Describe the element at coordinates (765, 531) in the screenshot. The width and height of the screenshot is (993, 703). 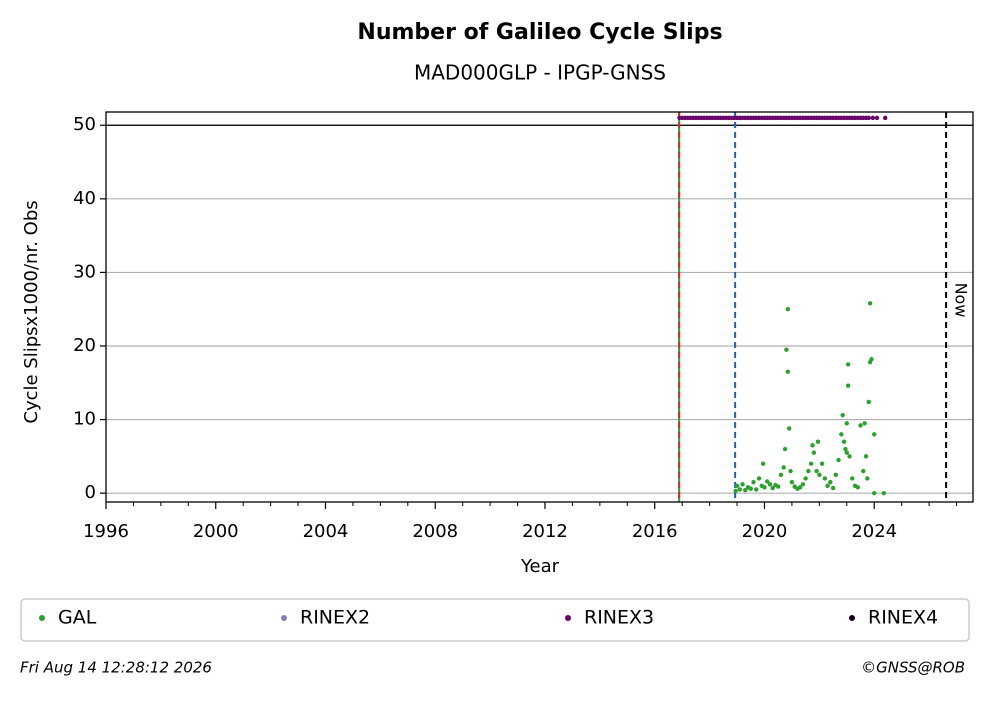
I see `x-tick-label: 2020` at that location.